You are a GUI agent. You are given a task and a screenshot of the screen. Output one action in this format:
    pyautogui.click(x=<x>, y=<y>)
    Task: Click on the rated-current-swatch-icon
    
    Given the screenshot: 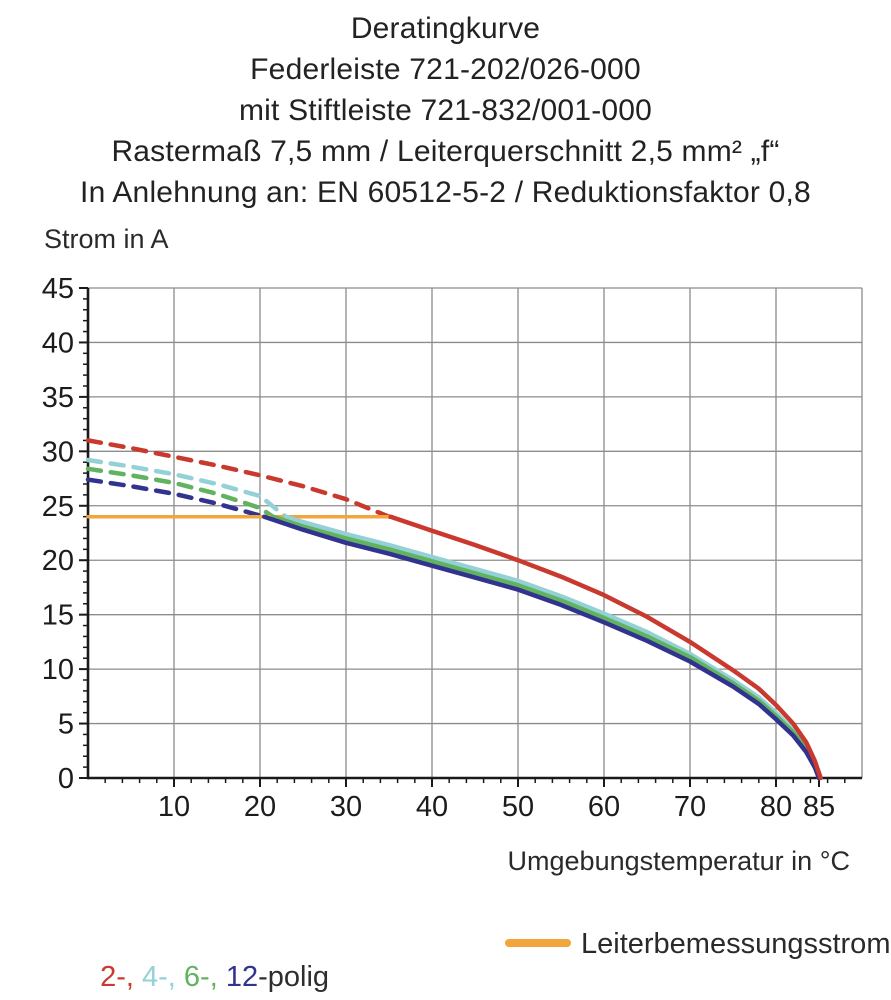 What is the action you would take?
    pyautogui.click(x=538, y=943)
    